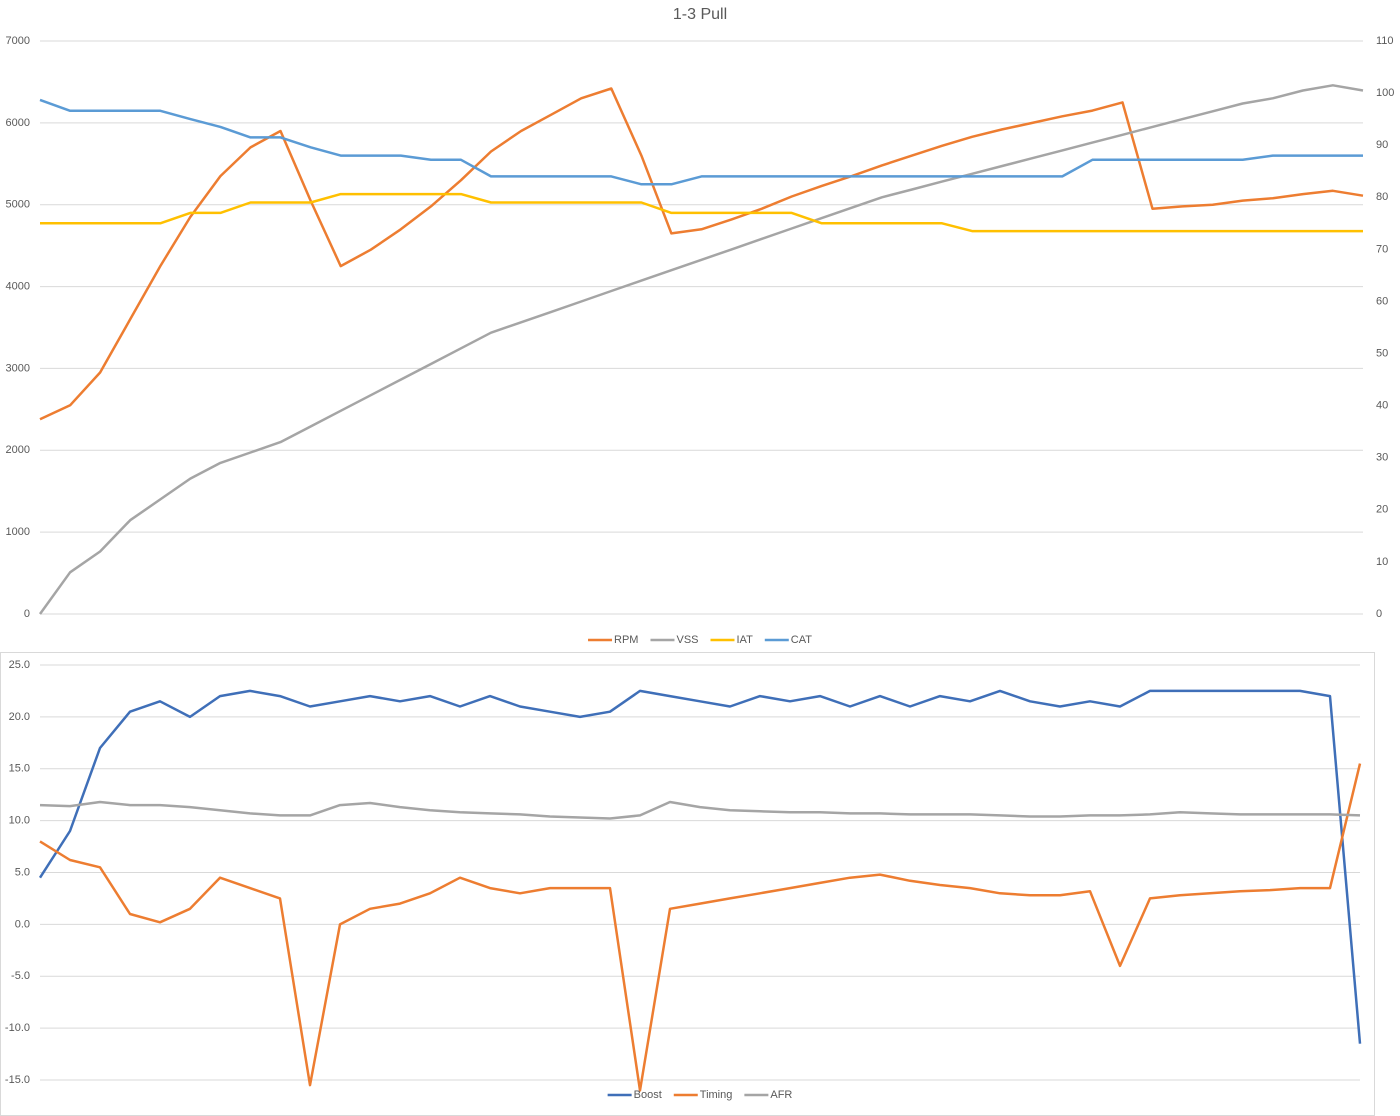 The height and width of the screenshot is (1116, 1400). What do you see at coordinates (687, 640) in the screenshot?
I see `legend-label: VSS` at bounding box center [687, 640].